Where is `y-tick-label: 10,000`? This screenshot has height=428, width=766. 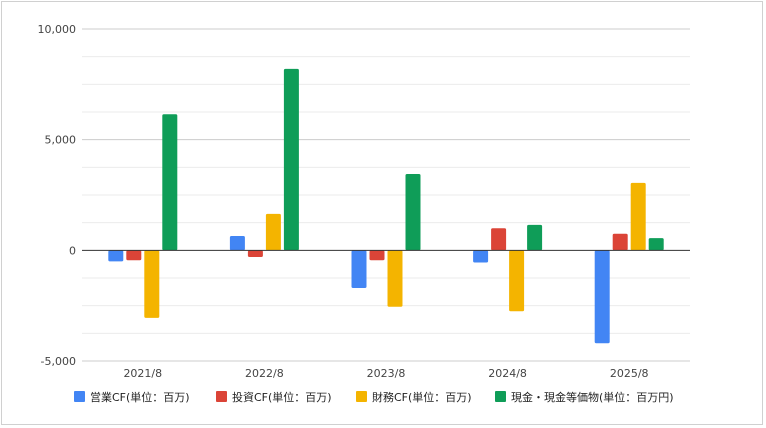 y-tick-label: 10,000 is located at coordinates (57, 29).